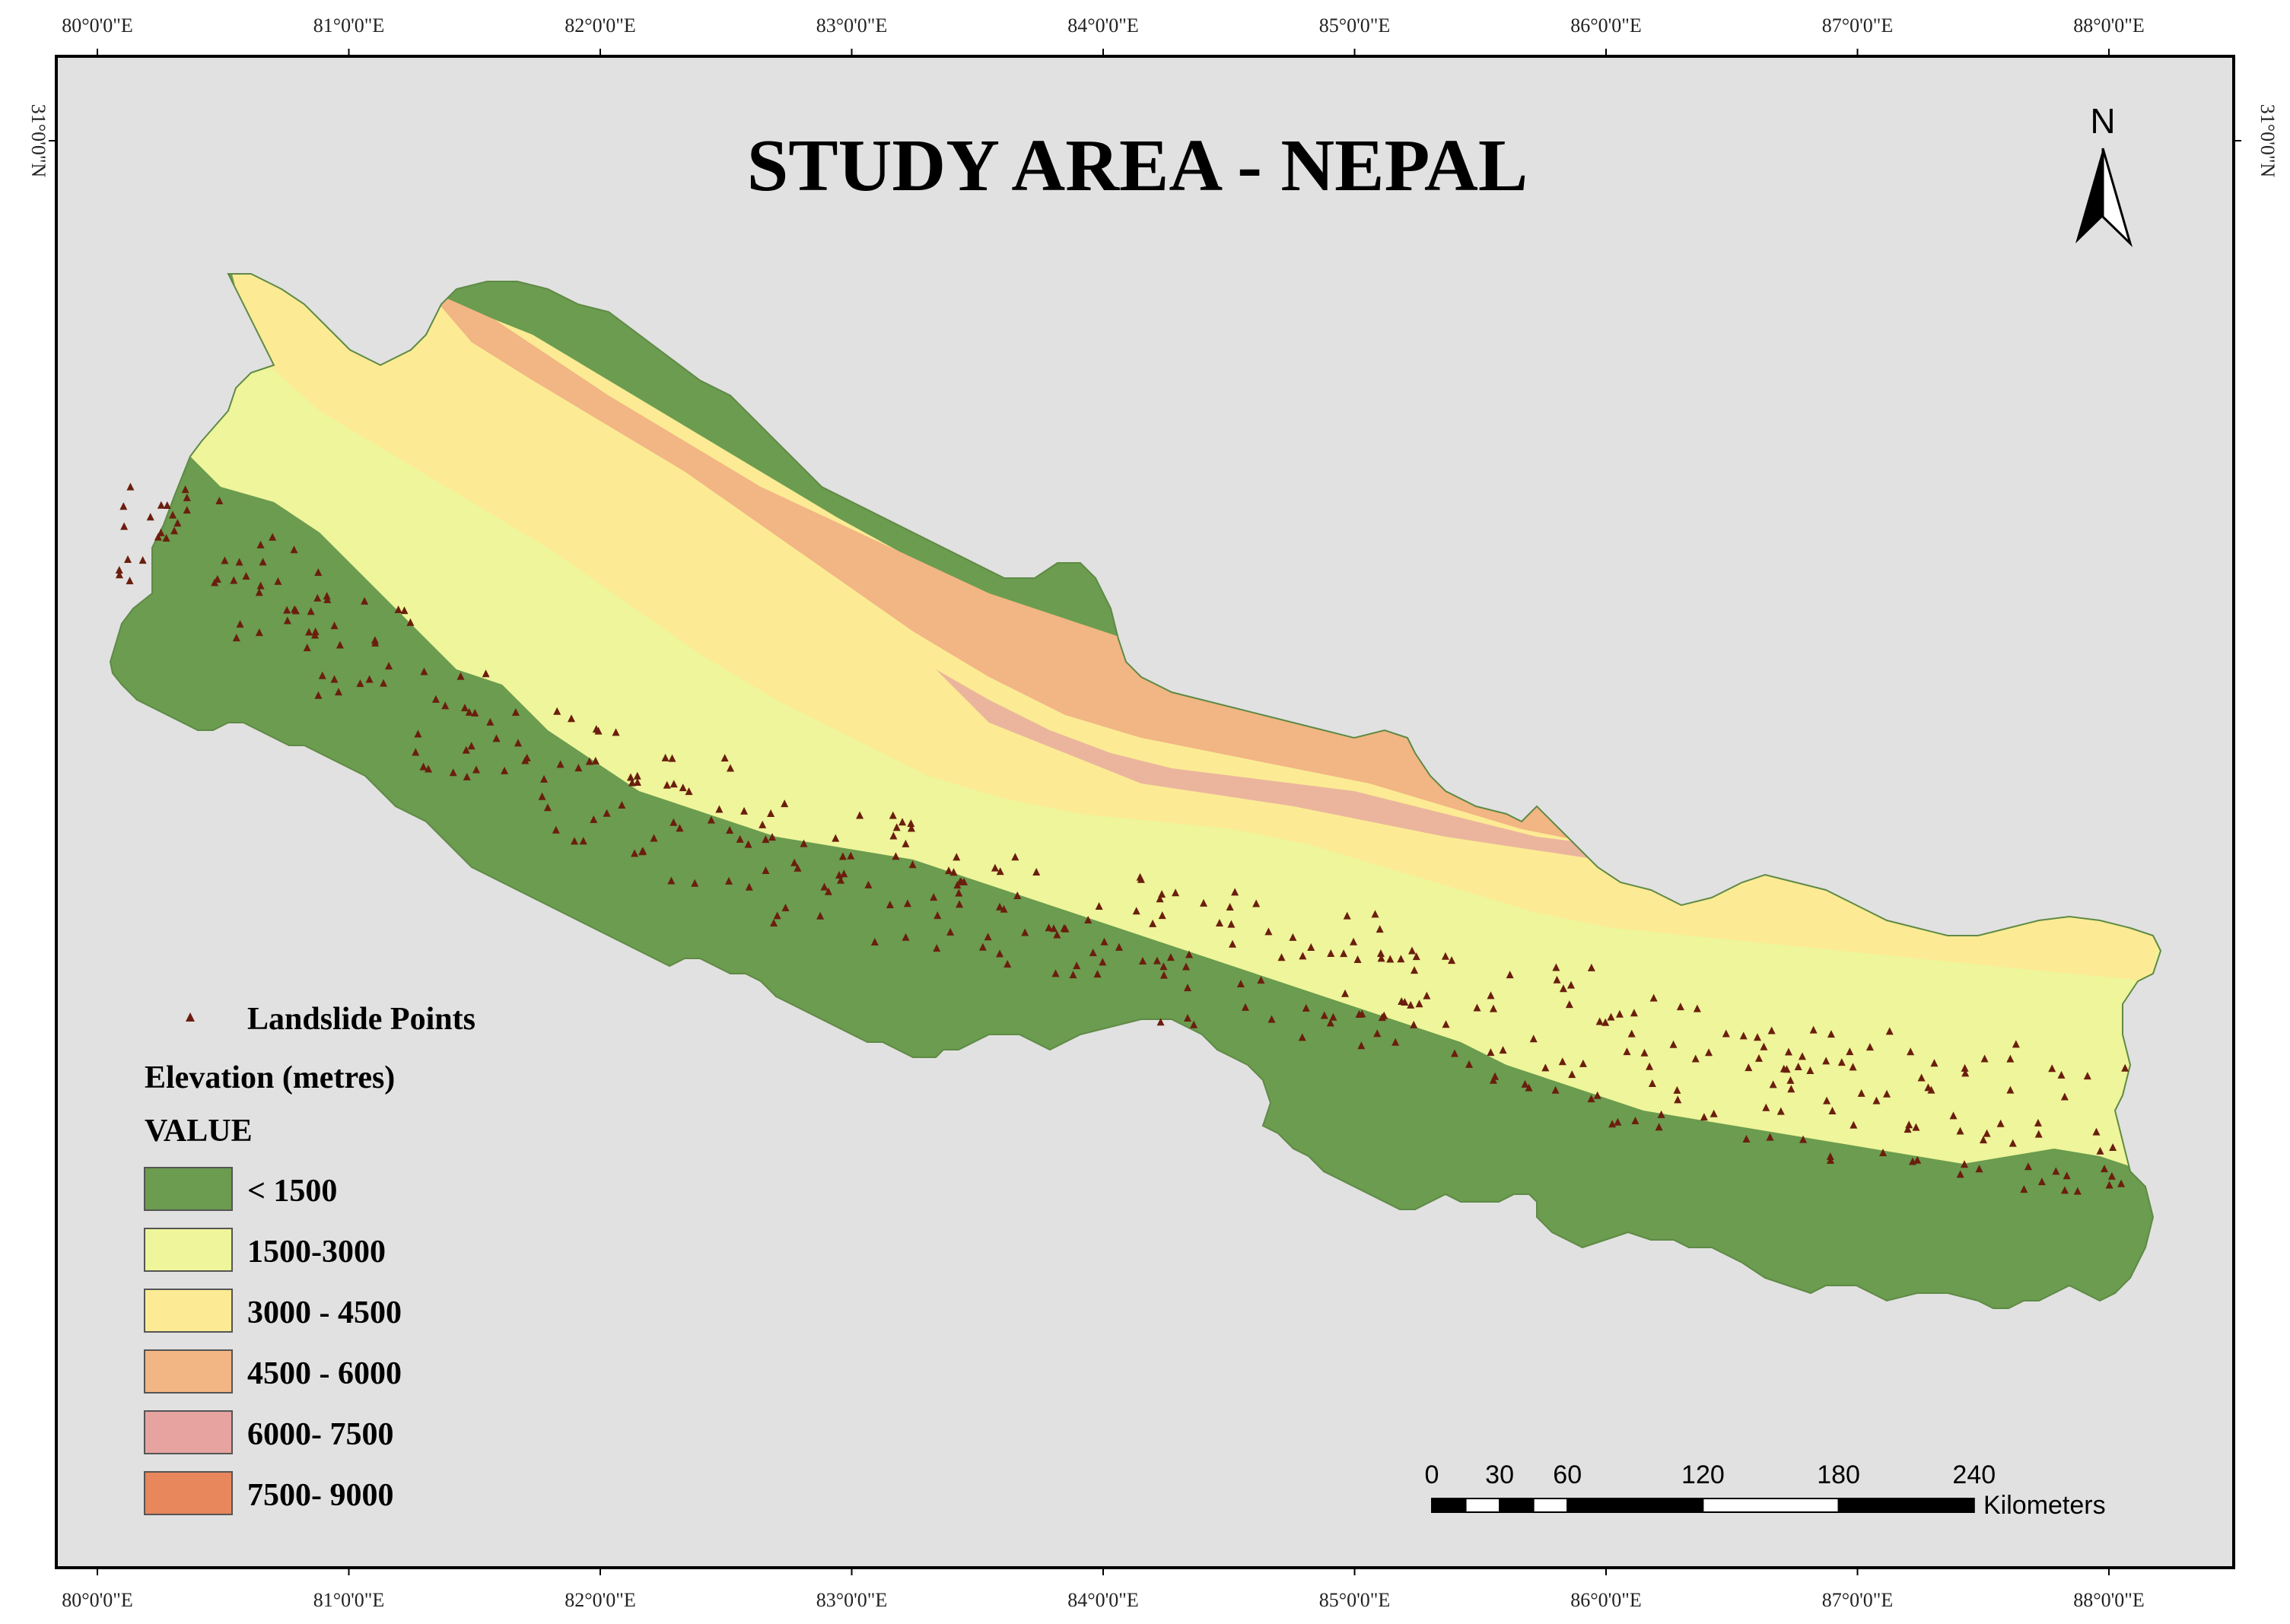  Describe the element at coordinates (1838, 1474) in the screenshot. I see `scale-label: 180` at that location.